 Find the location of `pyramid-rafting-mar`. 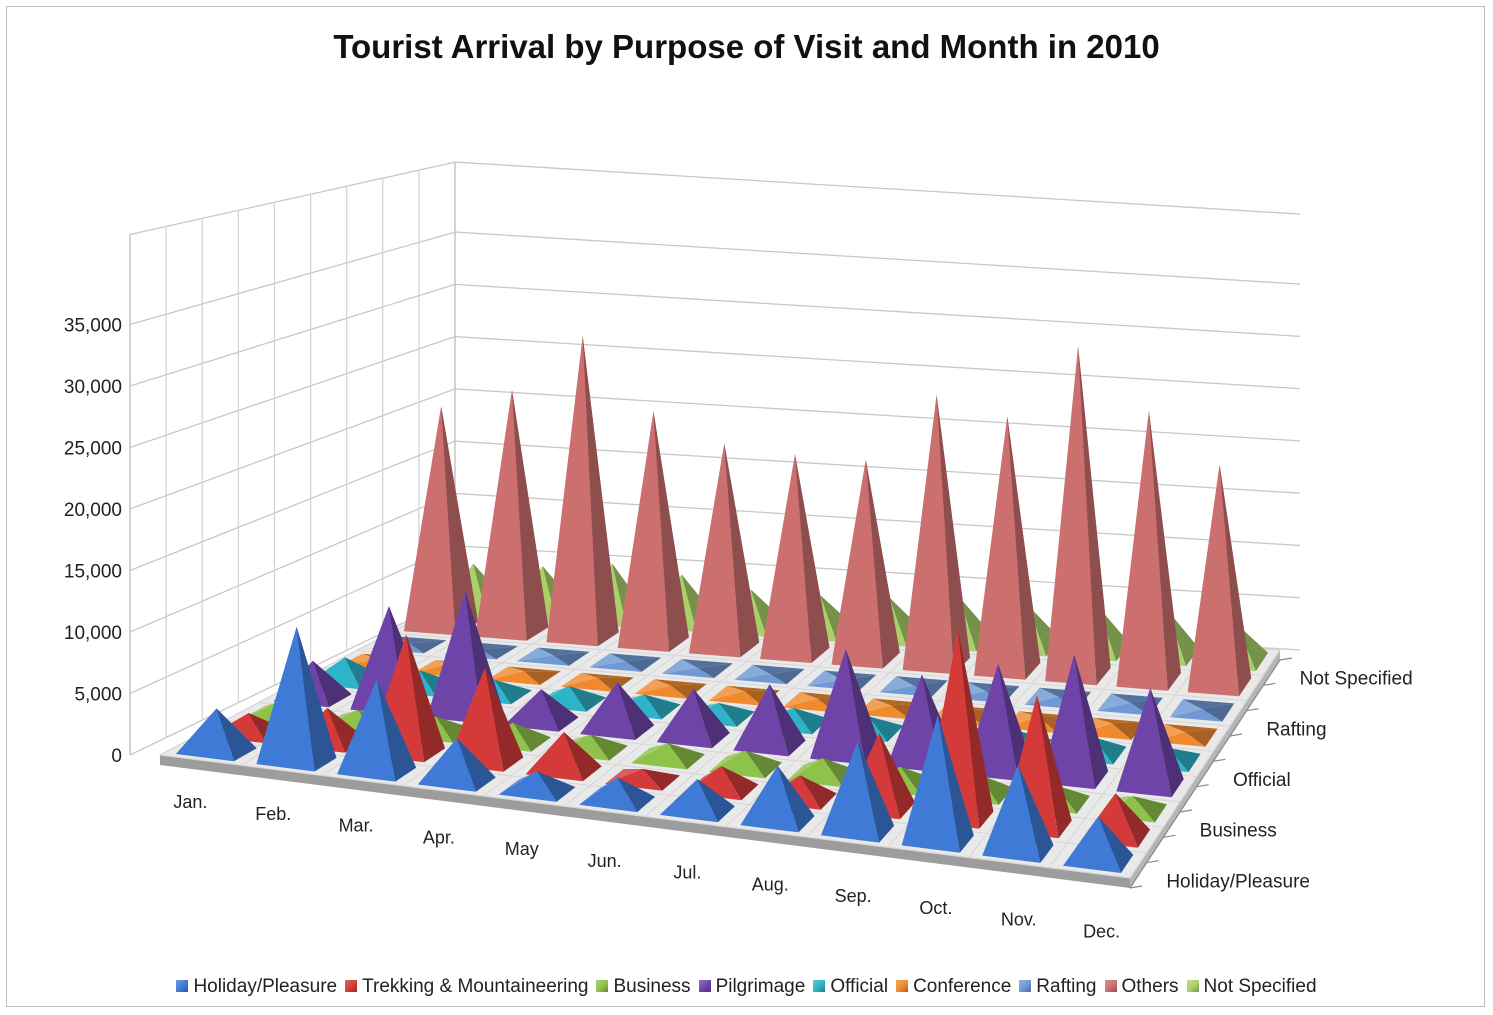

pyramid-rafting-mar is located at coordinates (553, 656).